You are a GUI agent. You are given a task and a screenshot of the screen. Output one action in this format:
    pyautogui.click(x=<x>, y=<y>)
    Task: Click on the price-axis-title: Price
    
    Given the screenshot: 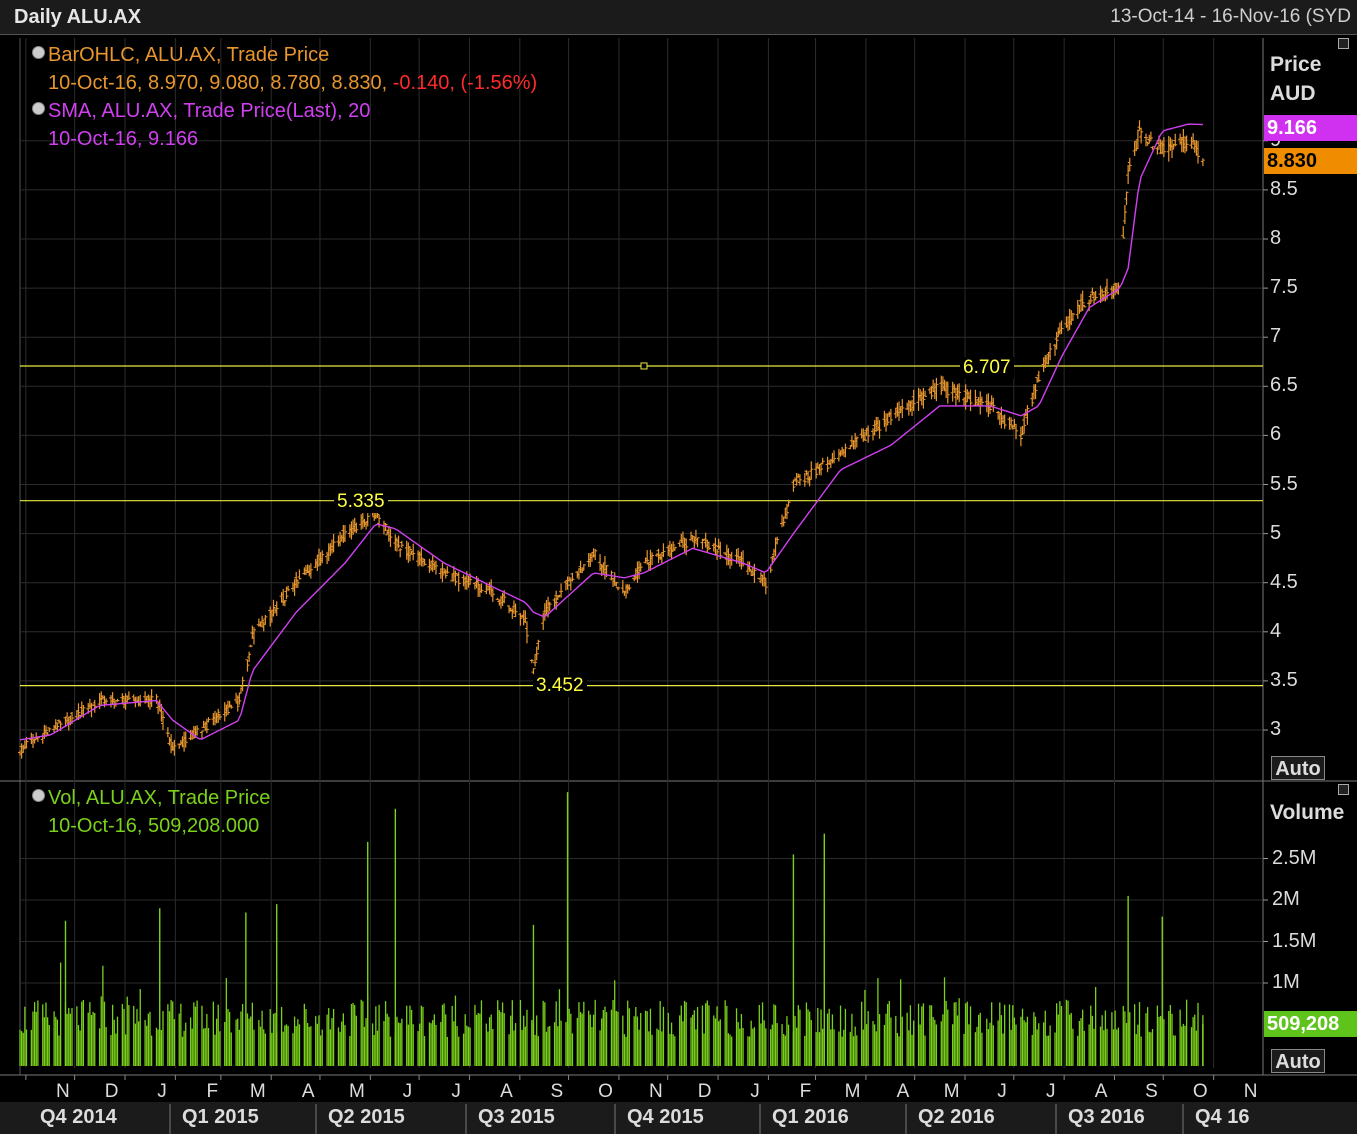 What is the action you would take?
    pyautogui.click(x=1296, y=64)
    